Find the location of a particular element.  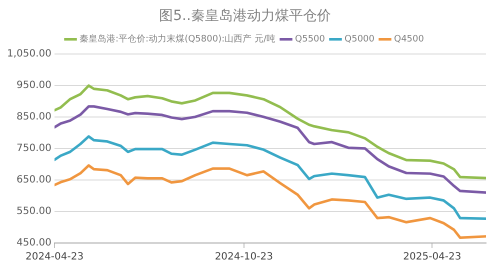

chart-title: 图5..秦皇岛港动力煤平仓价 is located at coordinates (245, 16).